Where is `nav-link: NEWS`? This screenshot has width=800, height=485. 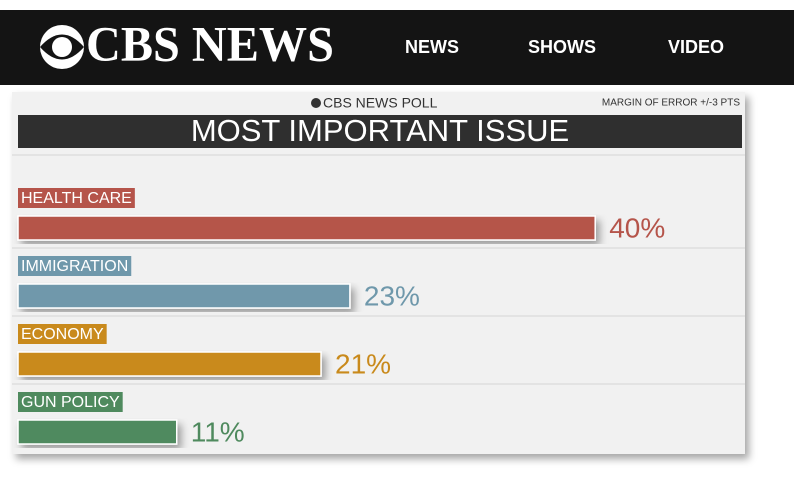 nav-link: NEWS is located at coordinates (432, 47).